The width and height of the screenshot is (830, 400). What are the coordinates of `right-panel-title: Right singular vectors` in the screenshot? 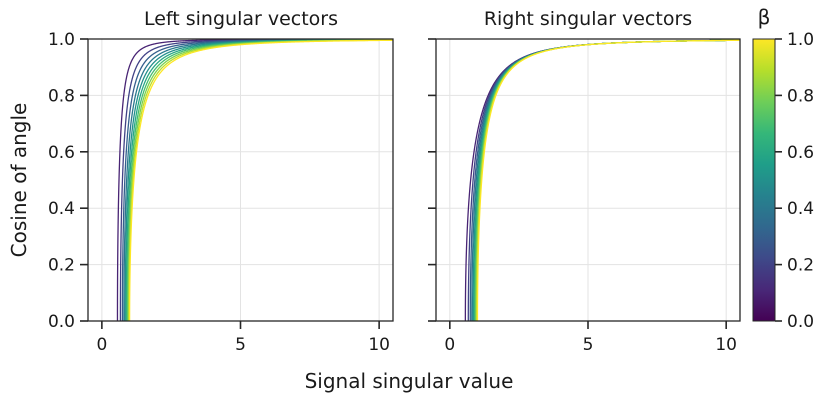 It's located at (588, 19).